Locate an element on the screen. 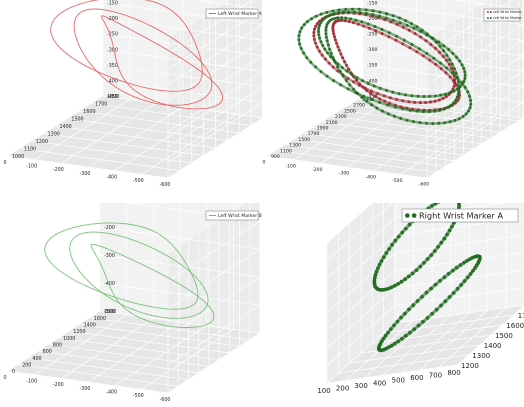  y-tick-label: 1800 is located at coordinates (110, 312).